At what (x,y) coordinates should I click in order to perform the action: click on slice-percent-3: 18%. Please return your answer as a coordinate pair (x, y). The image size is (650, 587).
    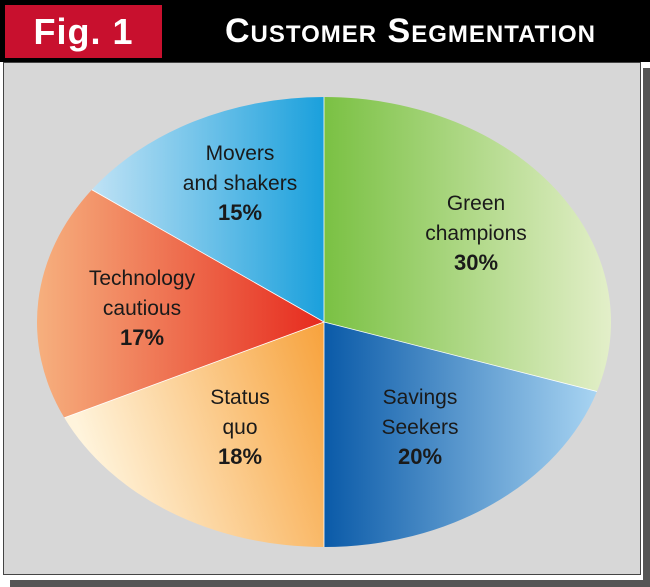
    Looking at the image, I should click on (240, 456).